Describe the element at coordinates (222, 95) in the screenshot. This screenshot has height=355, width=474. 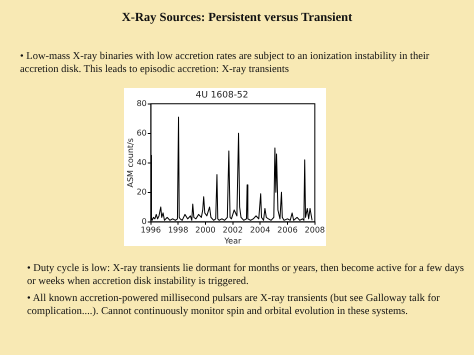
I see `chart-subtitle: 4U 1608-52` at that location.